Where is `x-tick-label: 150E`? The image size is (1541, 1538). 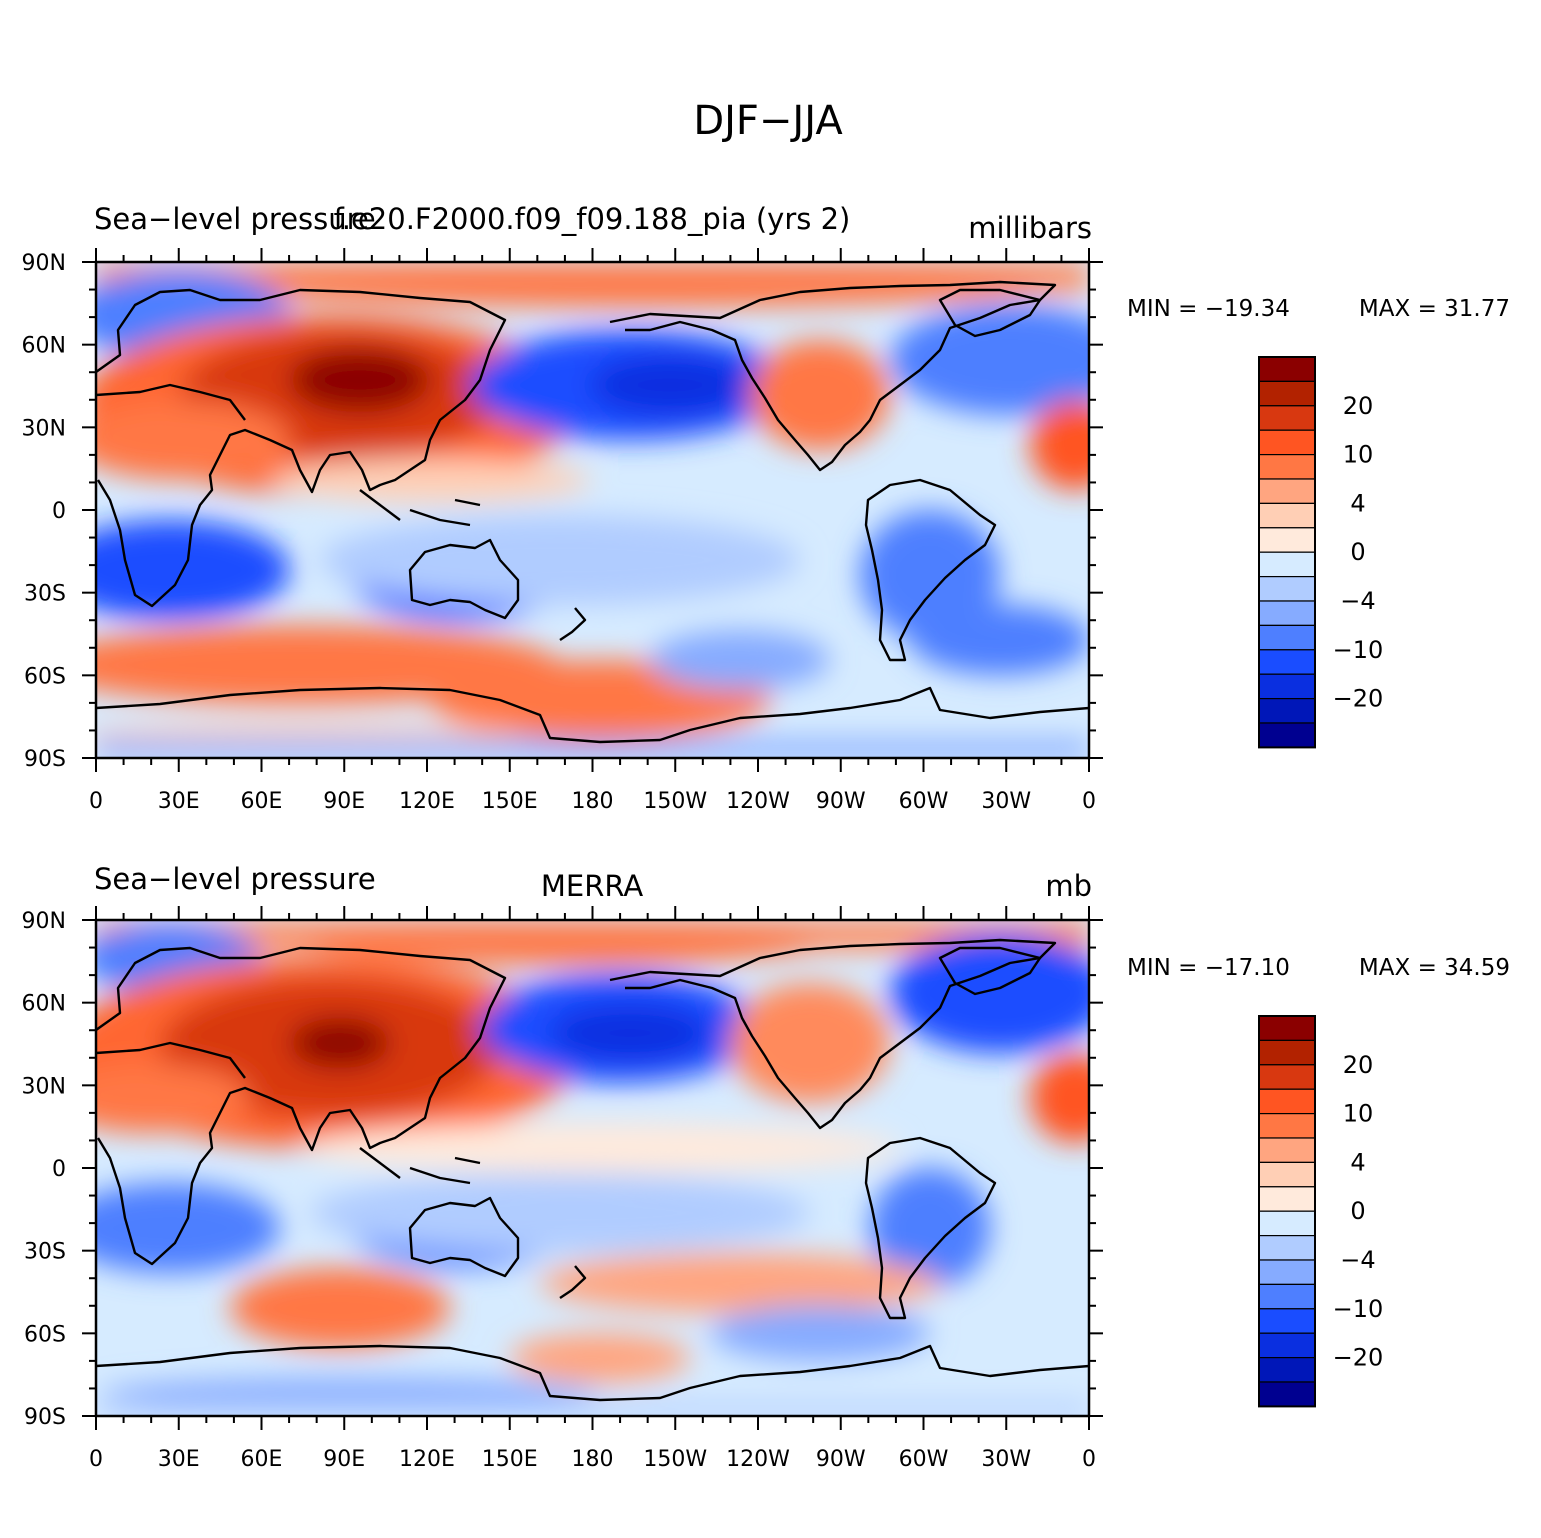
x-tick-label: 150E is located at coordinates (510, 1459).